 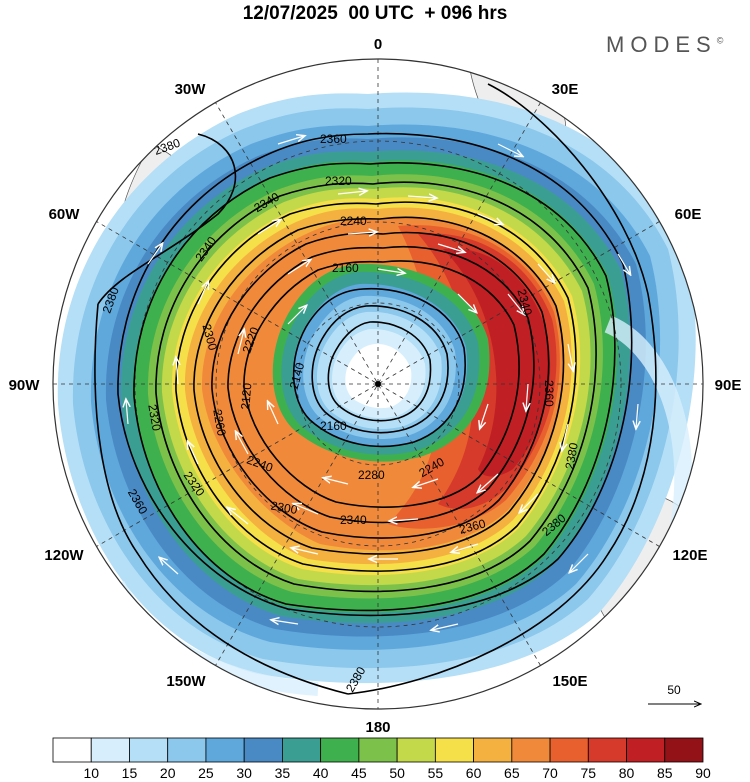 What do you see at coordinates (359, 773) in the screenshot?
I see `colorbar-tick-label: 45` at bounding box center [359, 773].